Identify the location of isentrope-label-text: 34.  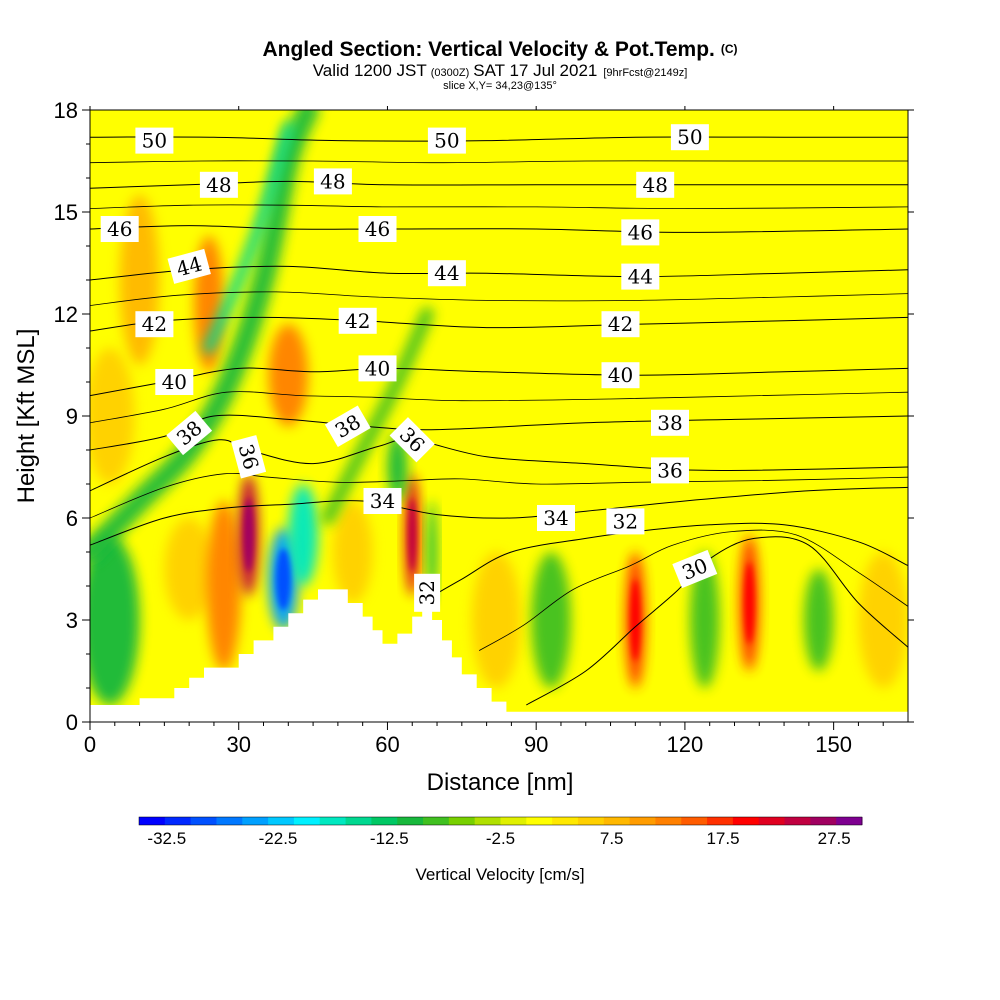
(382, 501).